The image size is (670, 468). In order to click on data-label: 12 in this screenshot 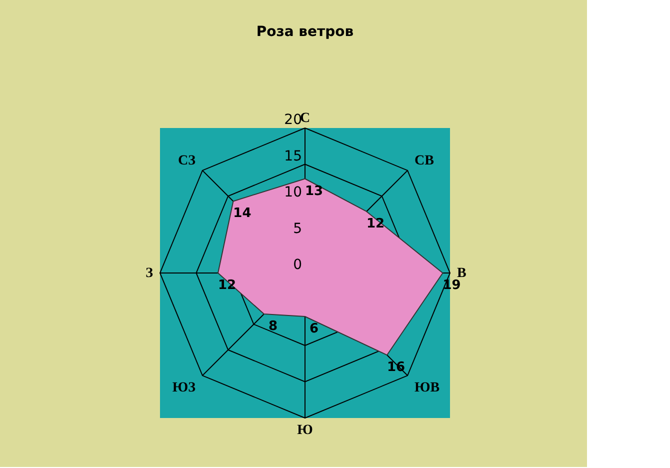, I will do `click(375, 224)`.